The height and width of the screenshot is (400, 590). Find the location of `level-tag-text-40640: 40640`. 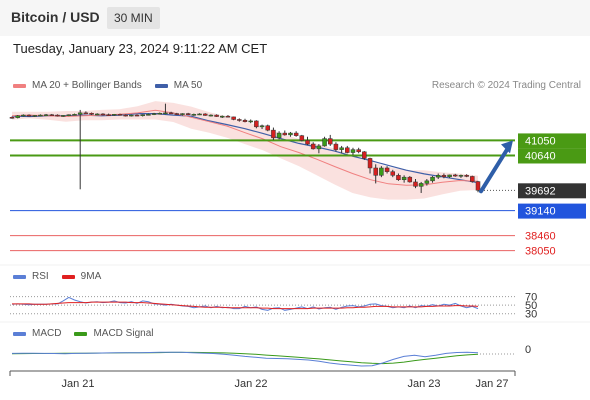

level-tag-text-40640: 40640 is located at coordinates (540, 156).